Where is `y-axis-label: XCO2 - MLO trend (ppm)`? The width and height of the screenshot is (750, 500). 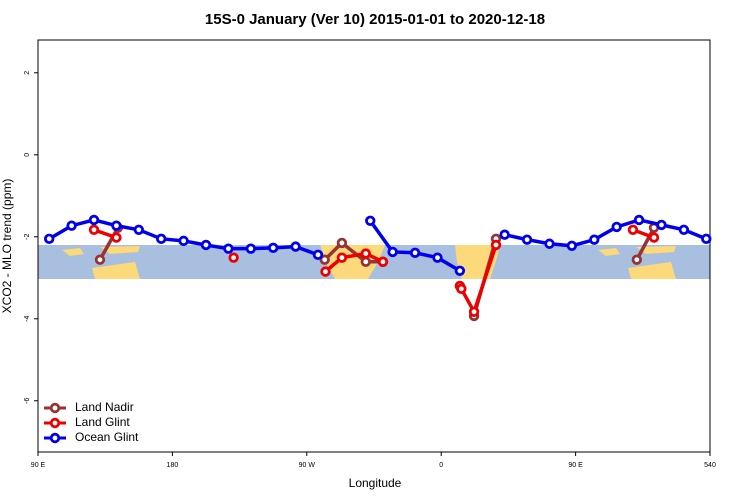
y-axis-label: XCO2 - MLO trend (ppm) is located at coordinates (7, 246).